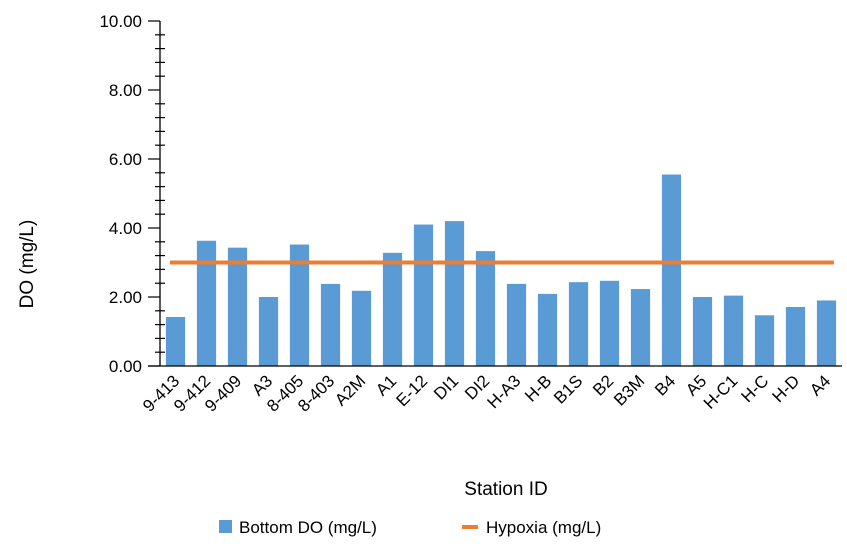  I want to click on bar-B1S, so click(578, 324).